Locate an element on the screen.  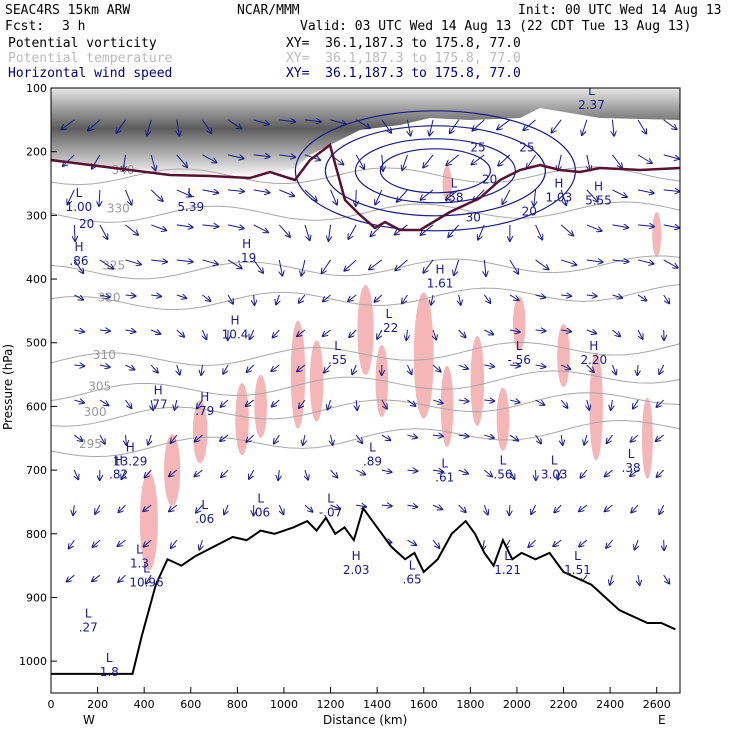
extremum-value: 1.61 is located at coordinates (440, 283).